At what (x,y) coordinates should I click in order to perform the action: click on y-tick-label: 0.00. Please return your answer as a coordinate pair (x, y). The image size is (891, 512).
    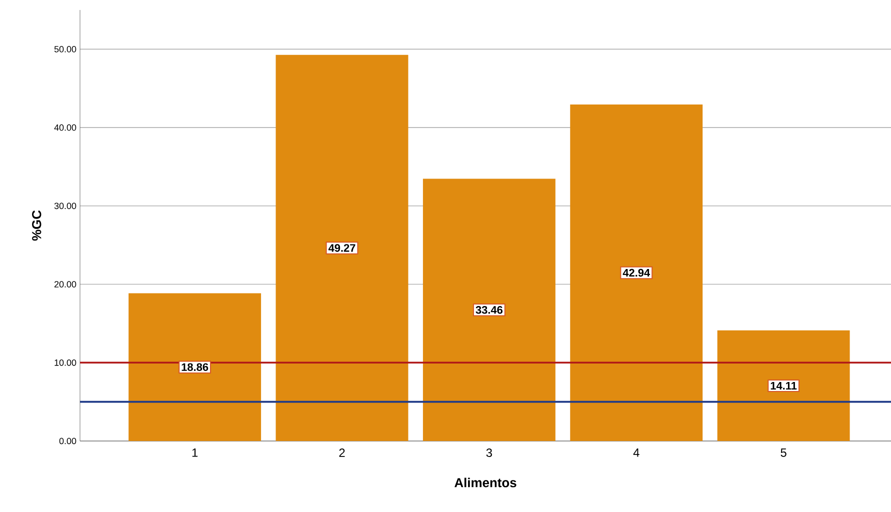
    Looking at the image, I should click on (67, 441).